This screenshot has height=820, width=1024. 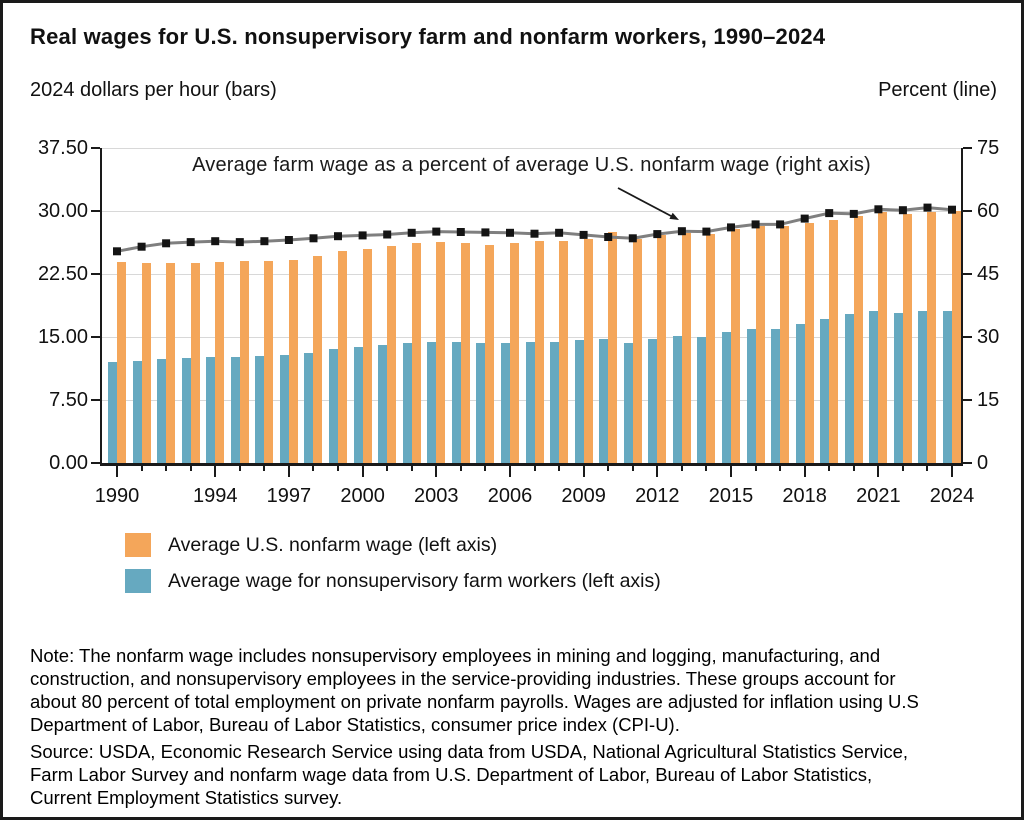 I want to click on right-axis-tick-label: 45, so click(x=988, y=274).